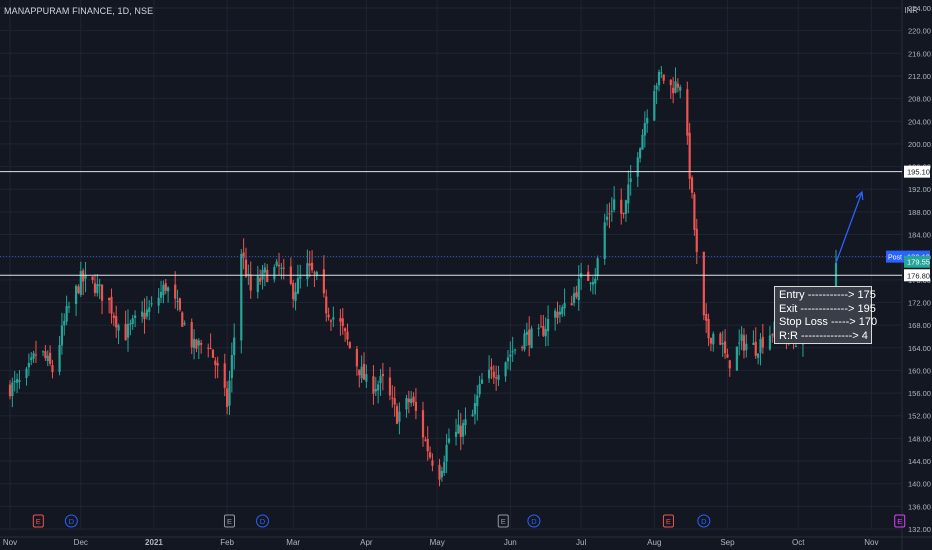 The image size is (932, 550). I want to click on price-tick-label: 192.00, so click(919, 189).